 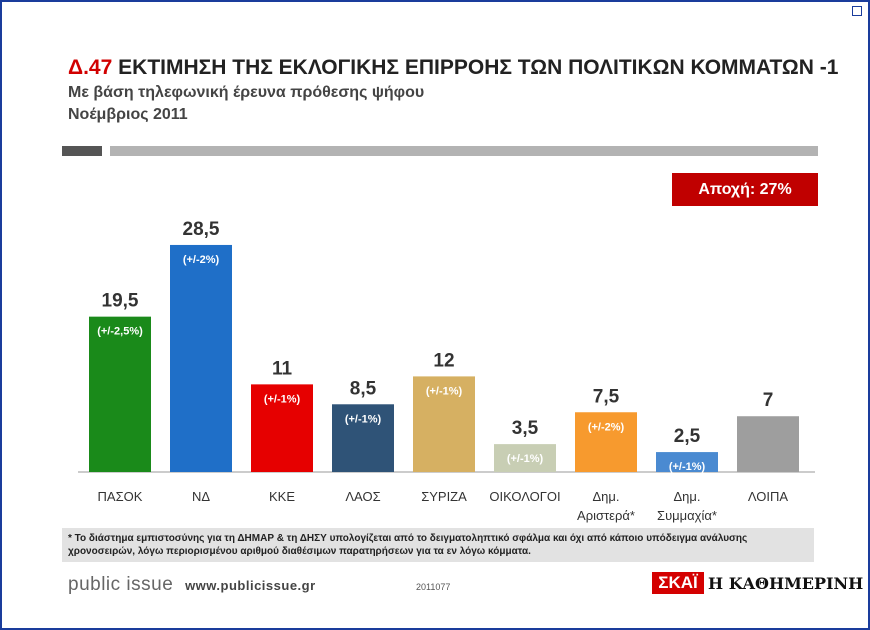 What do you see at coordinates (128, 114) in the screenshot?
I see `chart-date: Νοέμβριος 2011` at bounding box center [128, 114].